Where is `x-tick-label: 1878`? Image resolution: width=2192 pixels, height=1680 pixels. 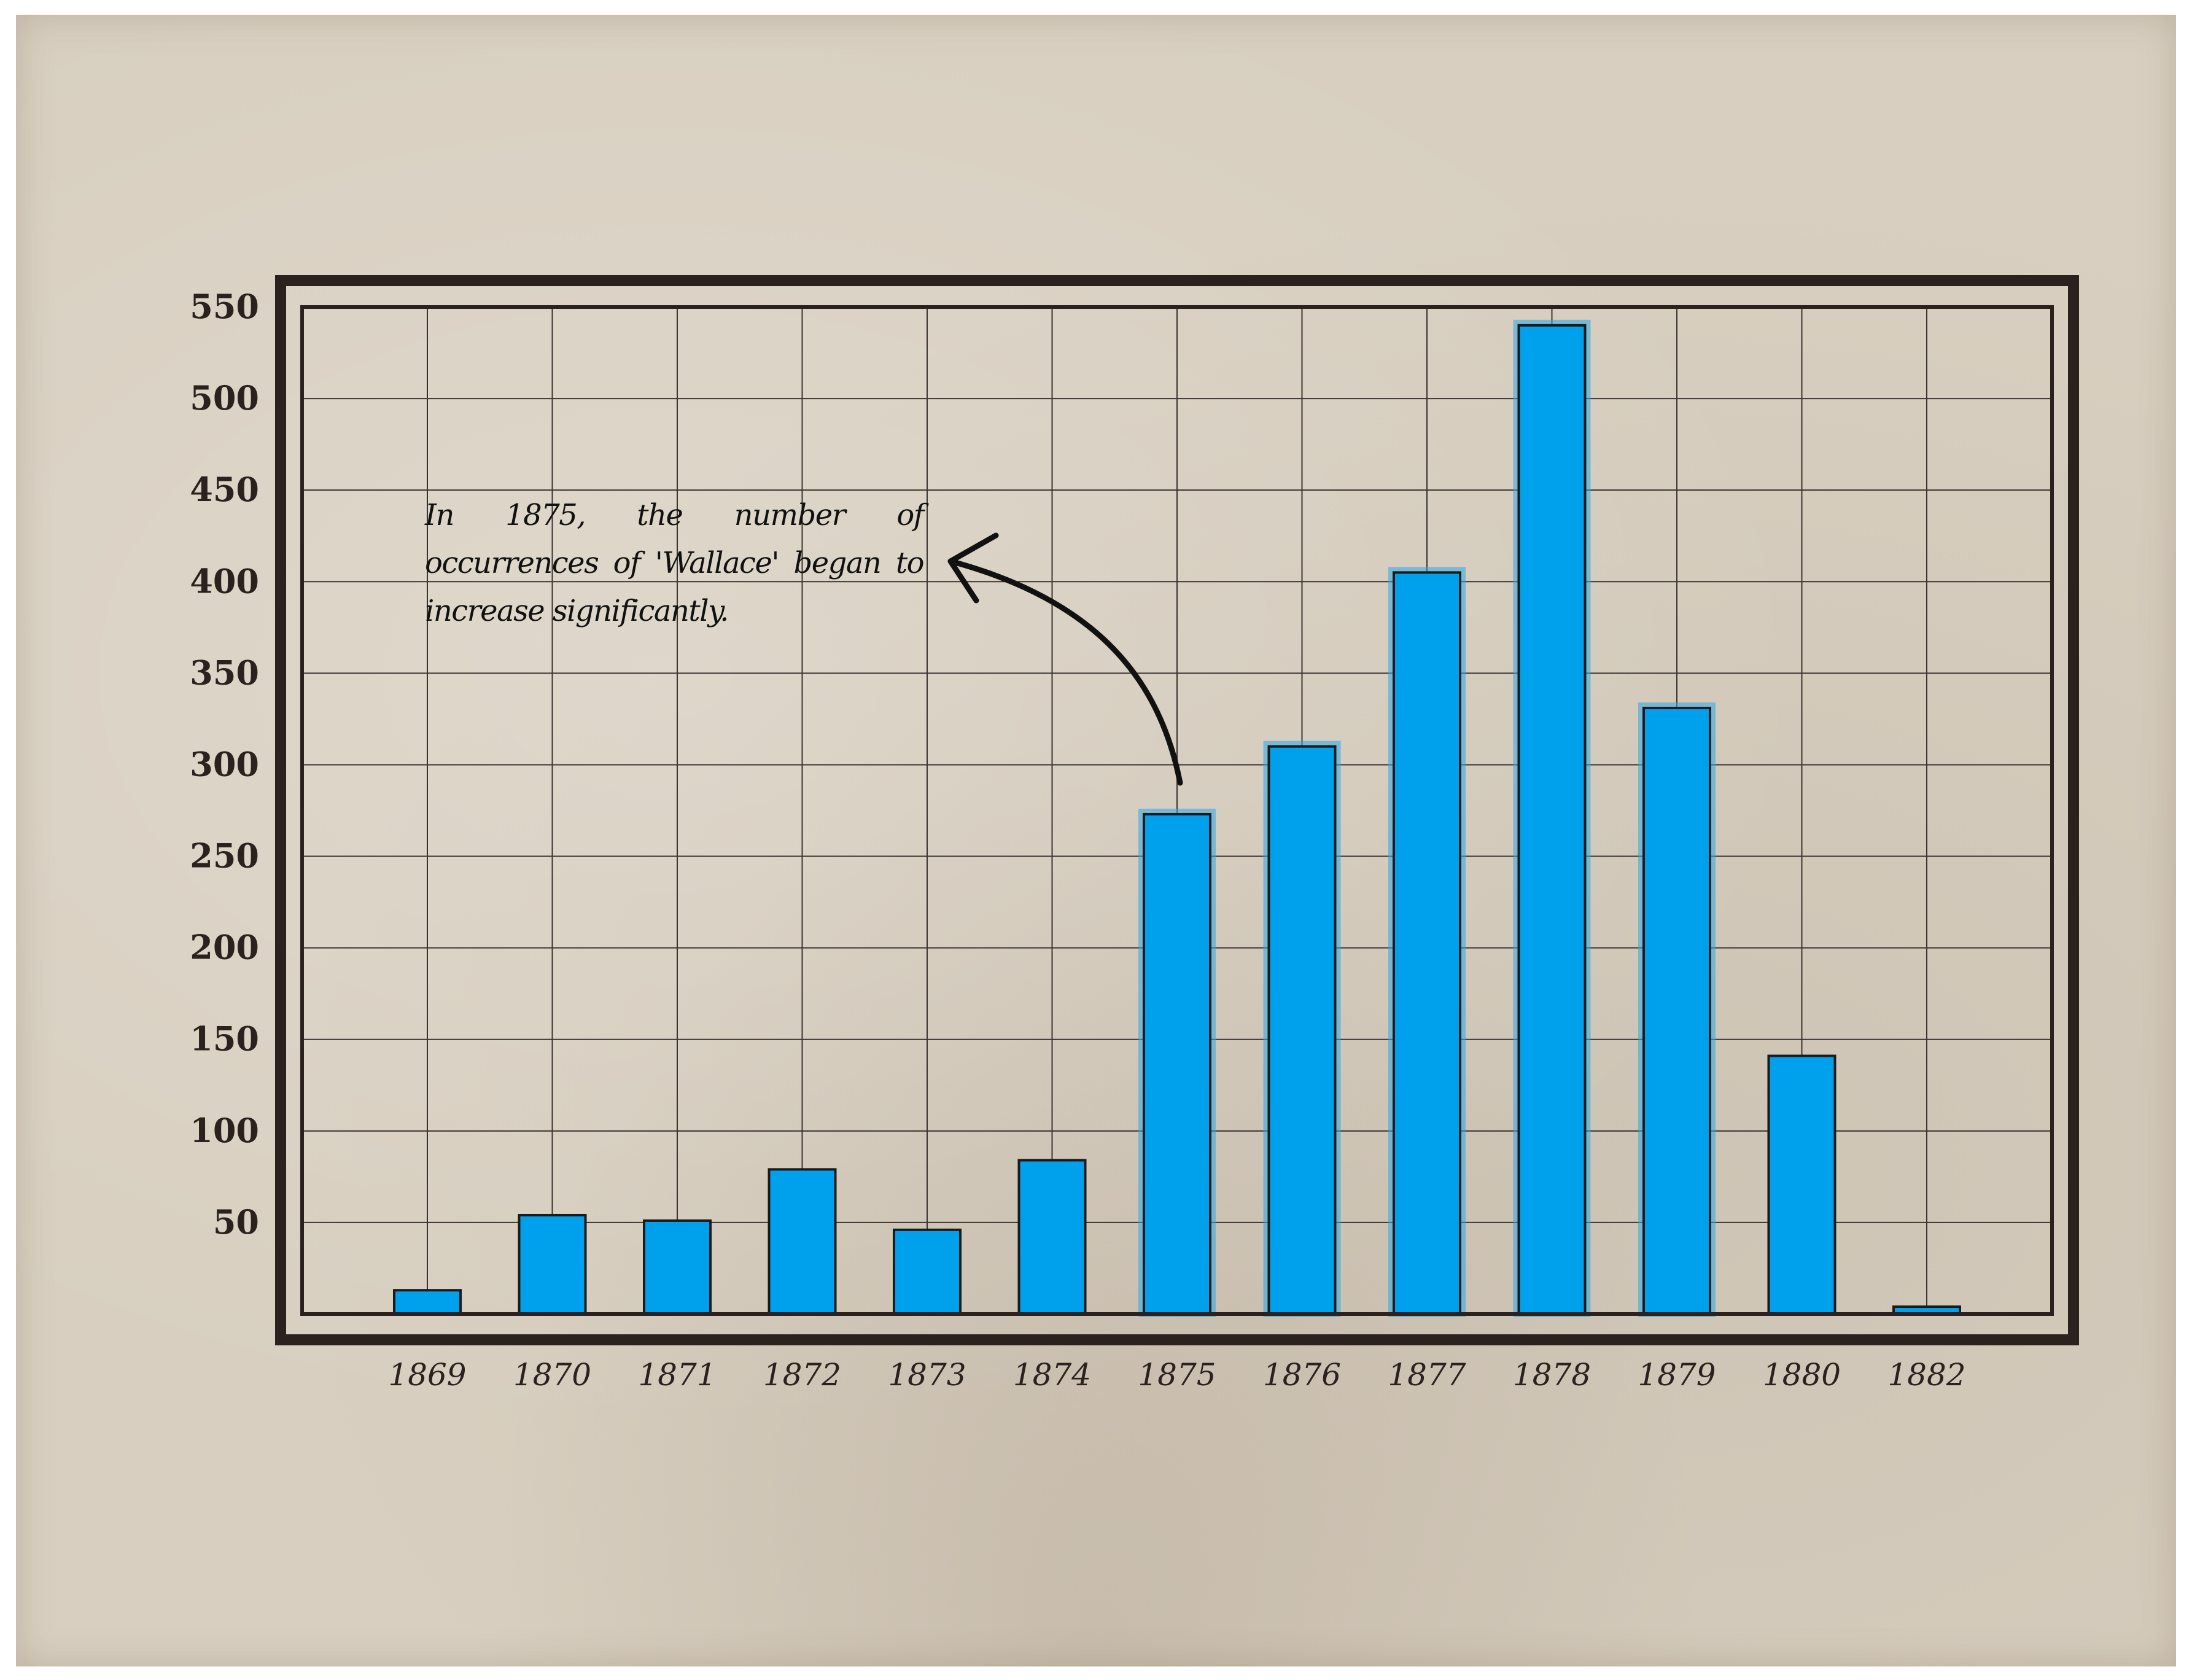 x-tick-label: 1878 is located at coordinates (1552, 1375).